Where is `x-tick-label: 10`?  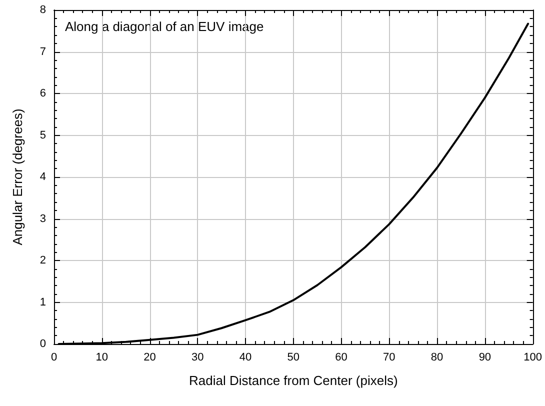
x-tick-label: 10 is located at coordinates (102, 358).